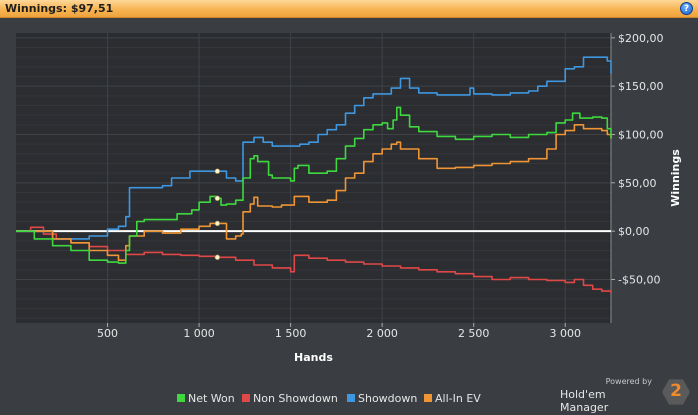 The width and height of the screenshot is (698, 415). What do you see at coordinates (107, 333) in the screenshot?
I see `x-tick-label: 500` at bounding box center [107, 333].